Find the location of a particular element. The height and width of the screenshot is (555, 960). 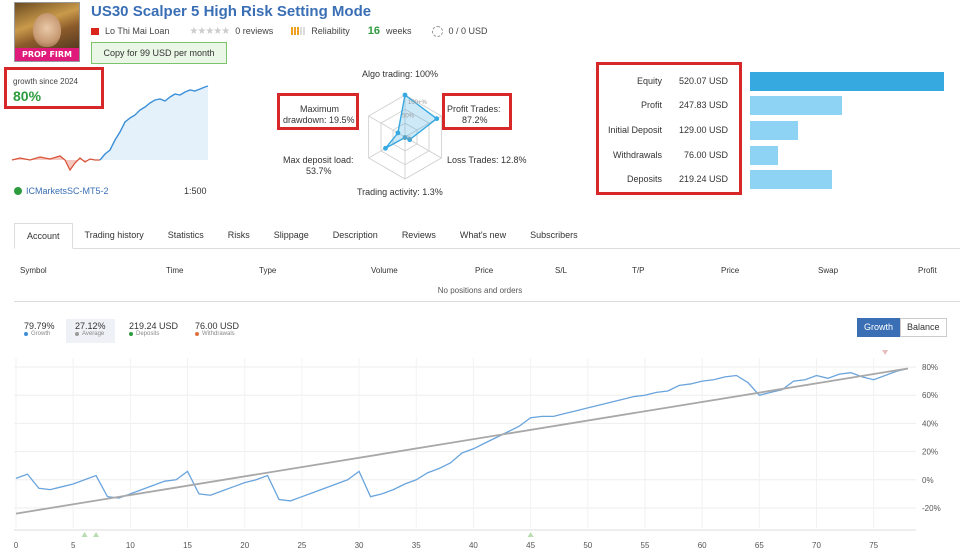

tab-subscribers: Subscribers is located at coordinates (554, 235).